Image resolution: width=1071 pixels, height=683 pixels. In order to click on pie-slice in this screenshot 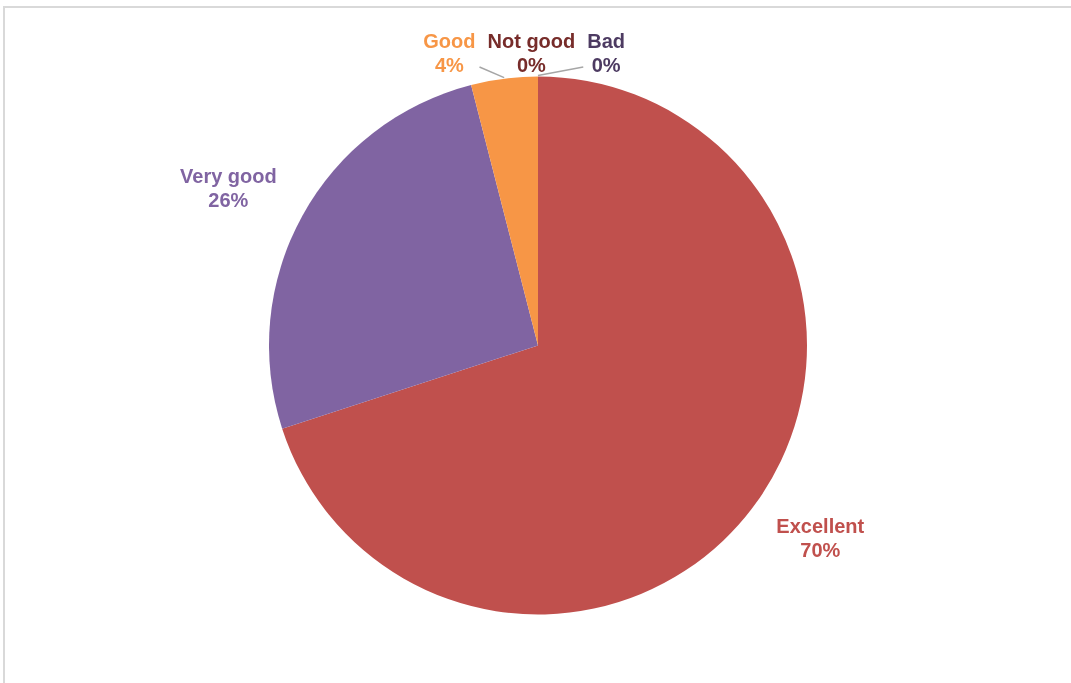, I will do `click(504, 211)`.